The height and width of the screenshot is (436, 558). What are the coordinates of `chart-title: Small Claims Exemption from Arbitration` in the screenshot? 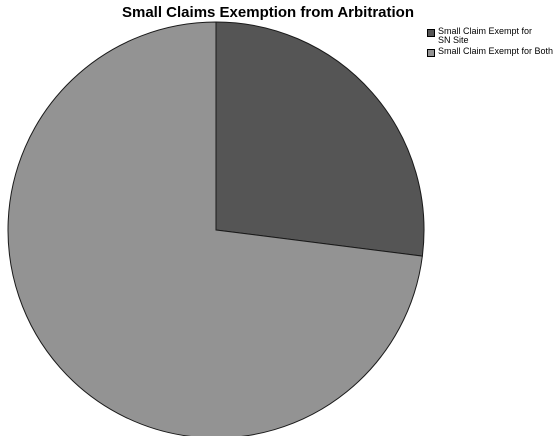 It's located at (268, 12).